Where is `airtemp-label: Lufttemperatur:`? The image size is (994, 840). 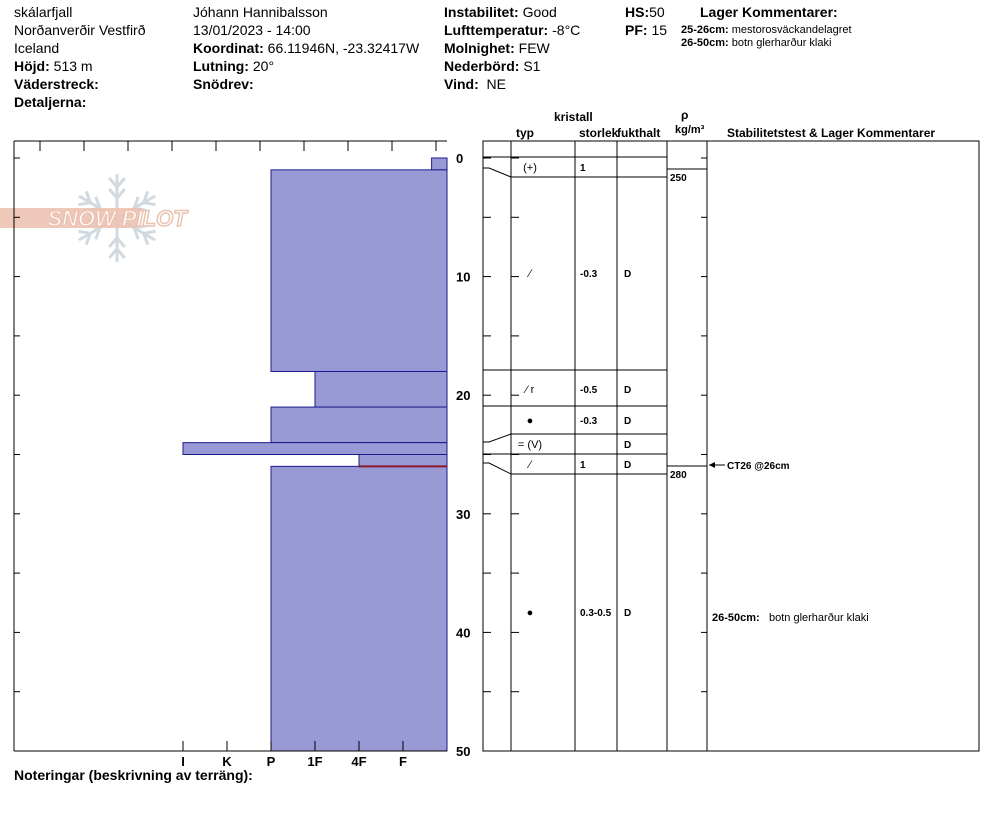 airtemp-label: Lufttemperatur: is located at coordinates (496, 30).